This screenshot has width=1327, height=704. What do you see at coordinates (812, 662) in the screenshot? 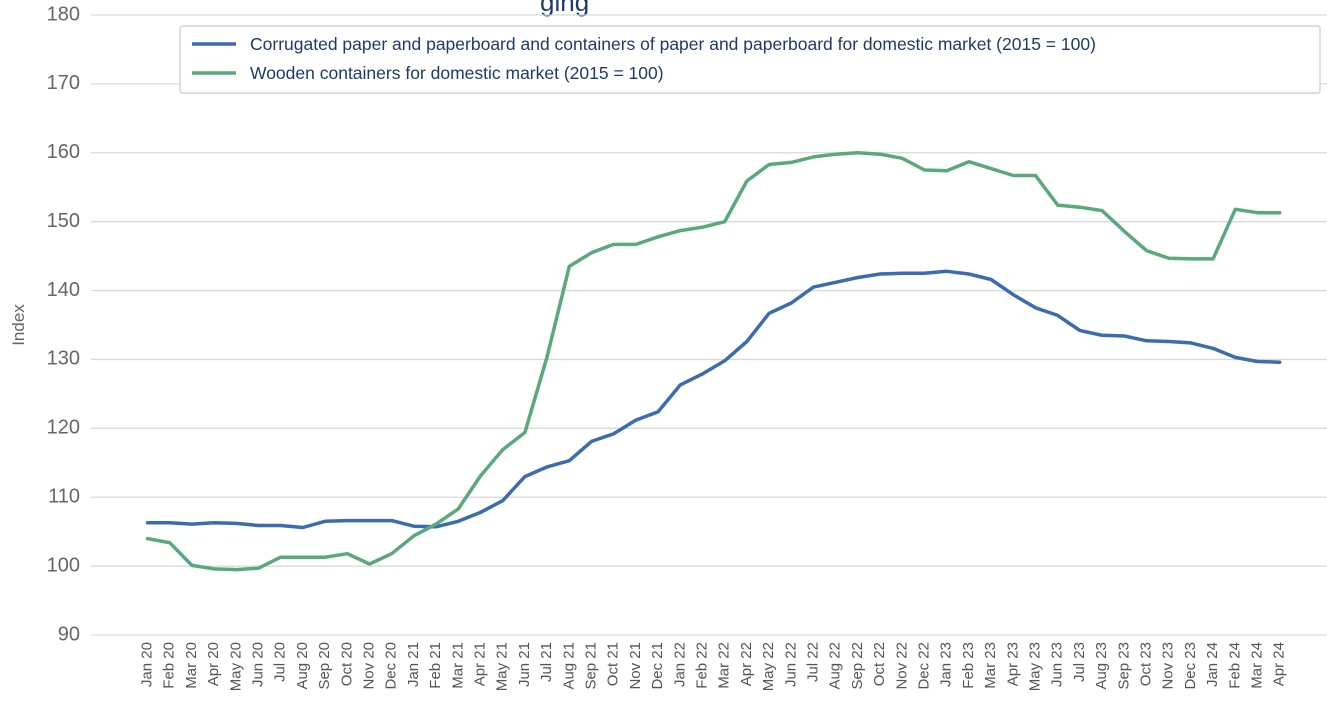
I see `x-tick-label: Jul 22` at bounding box center [812, 662].